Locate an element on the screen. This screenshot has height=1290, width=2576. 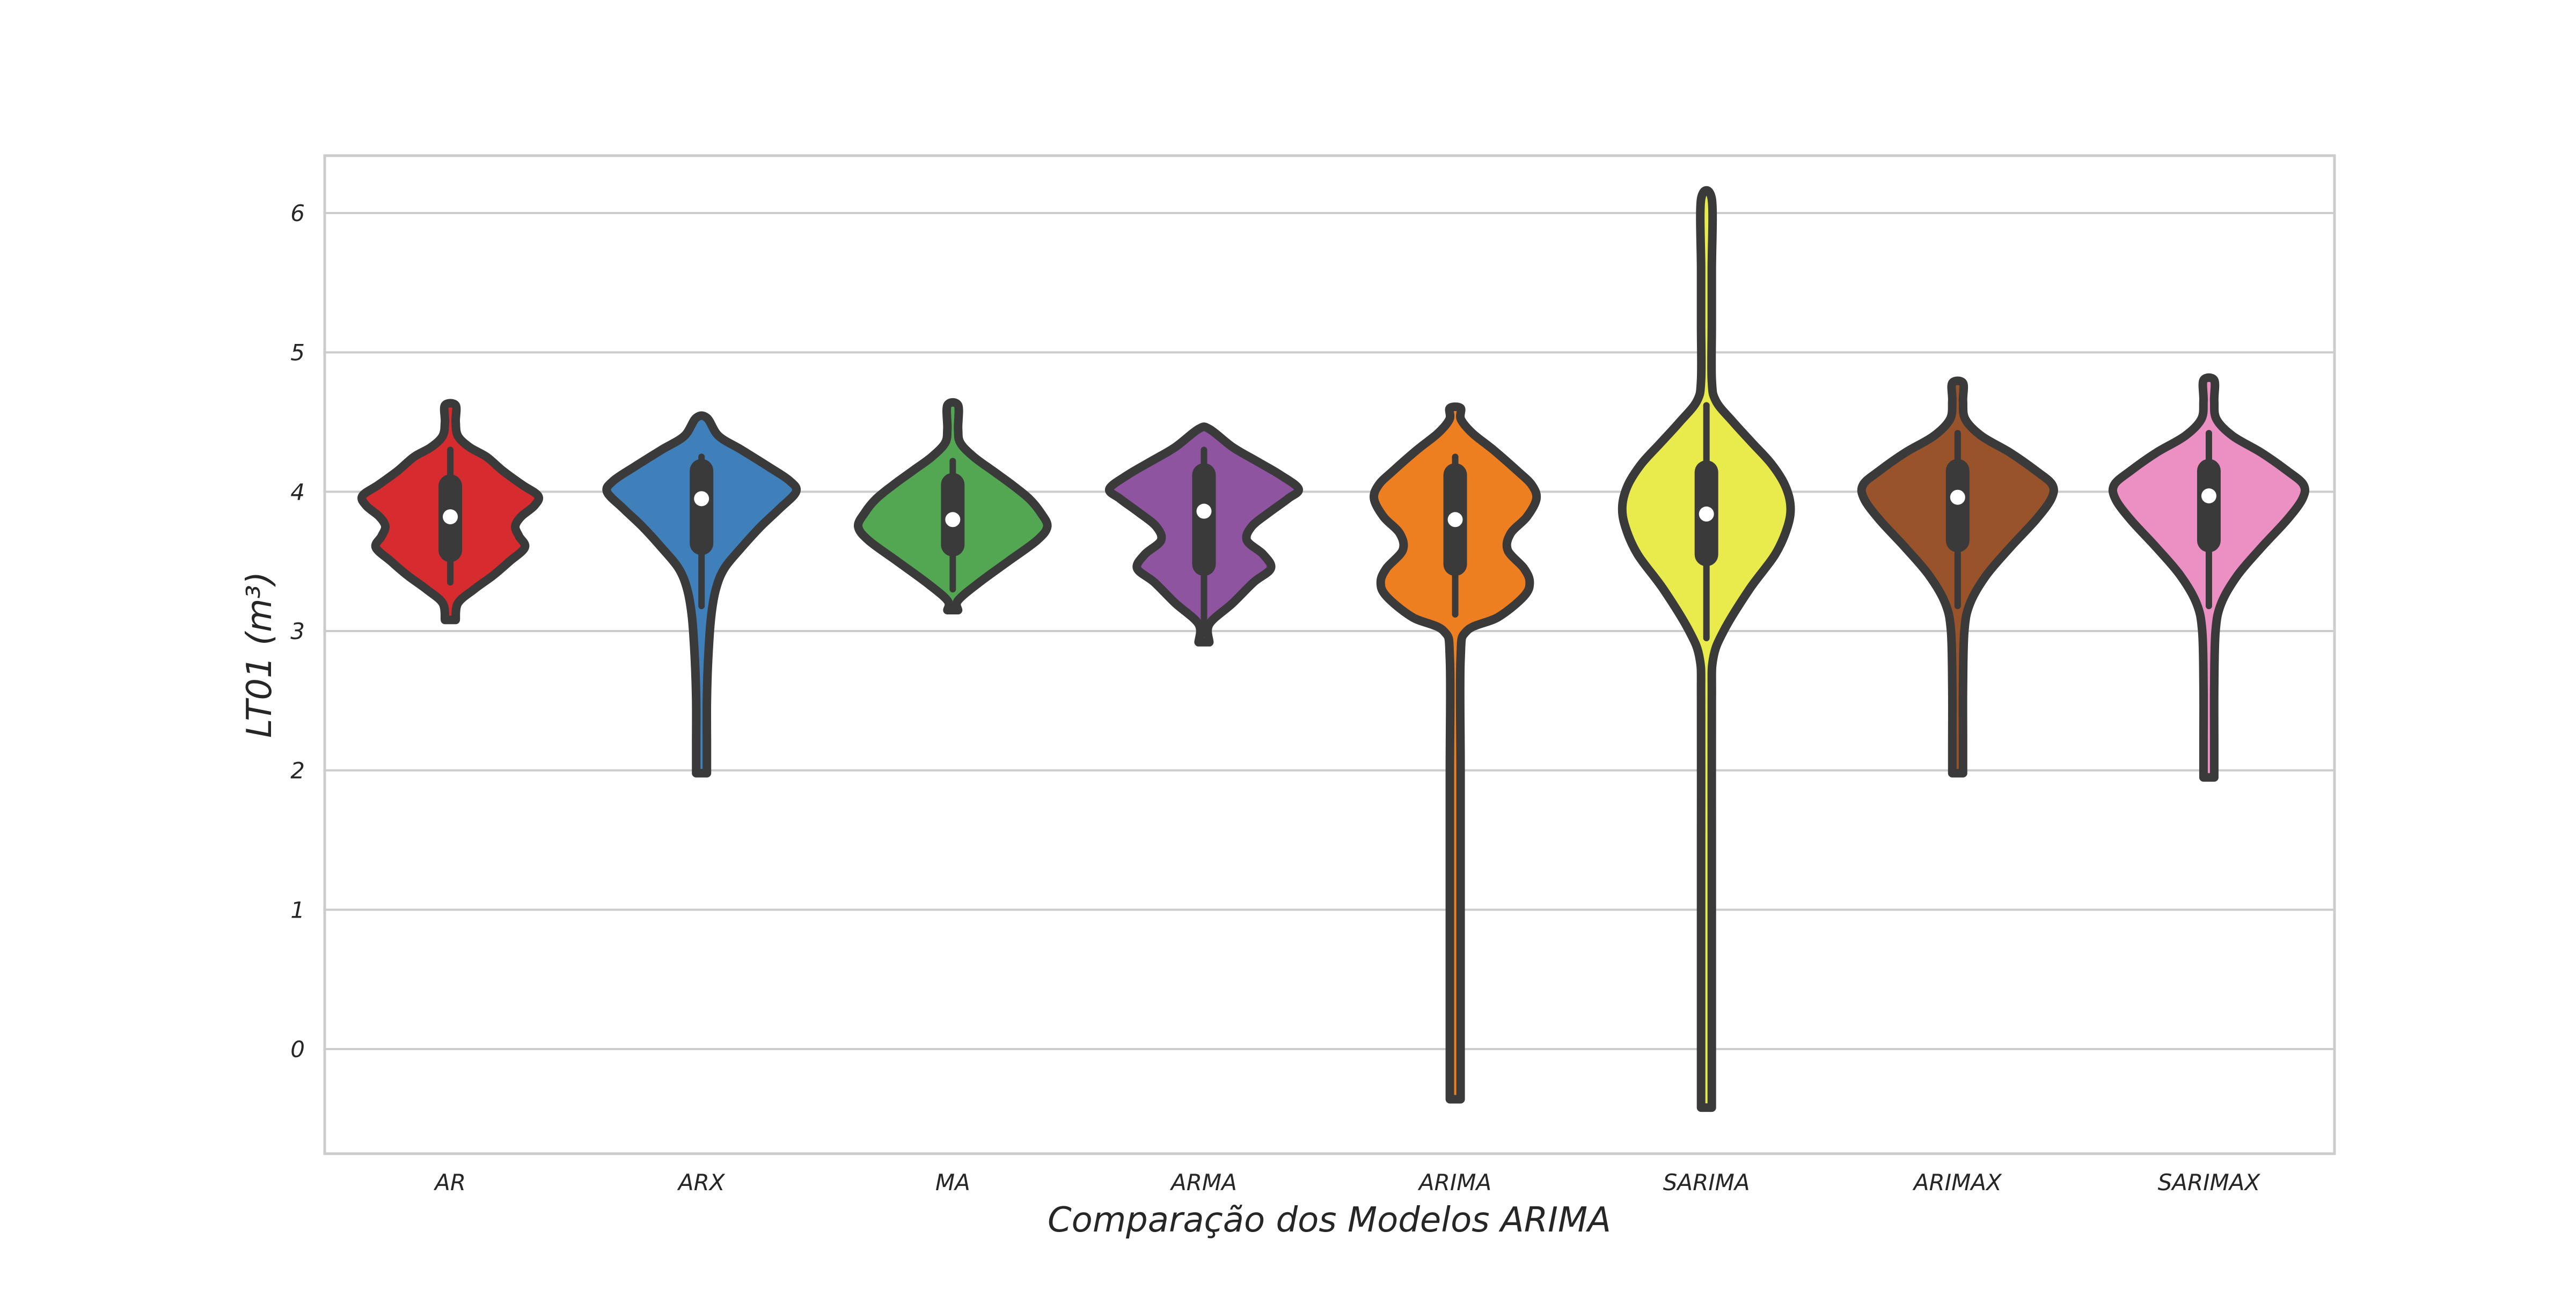
y-tick-label: 0 is located at coordinates (297, 1049).